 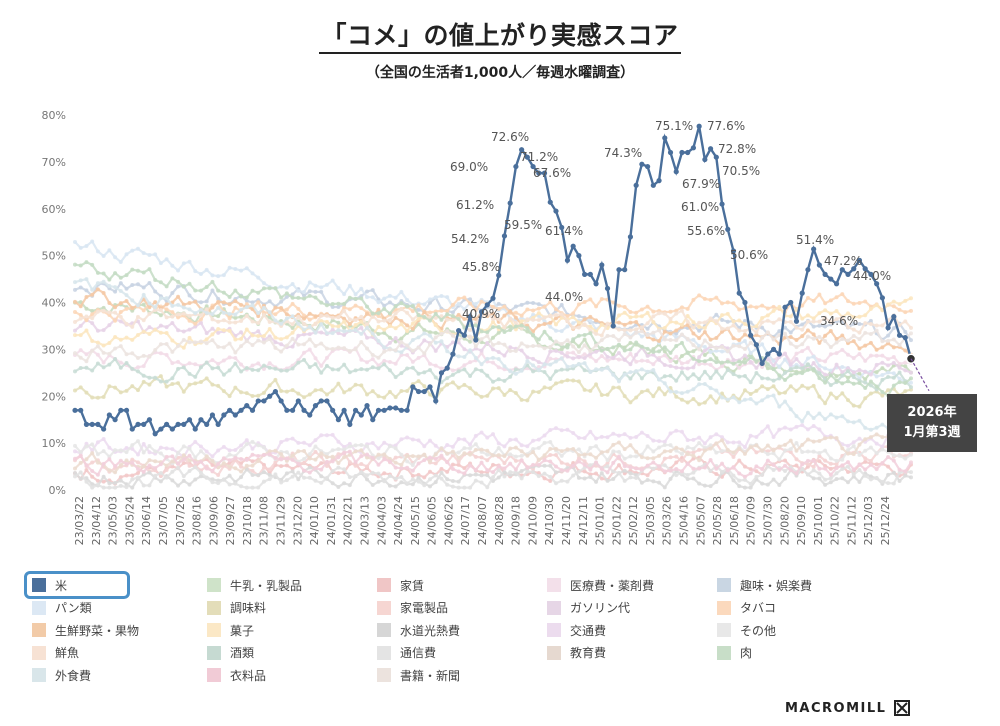 I want to click on x-tick-label: 24/08/28, so click(x=499, y=520).